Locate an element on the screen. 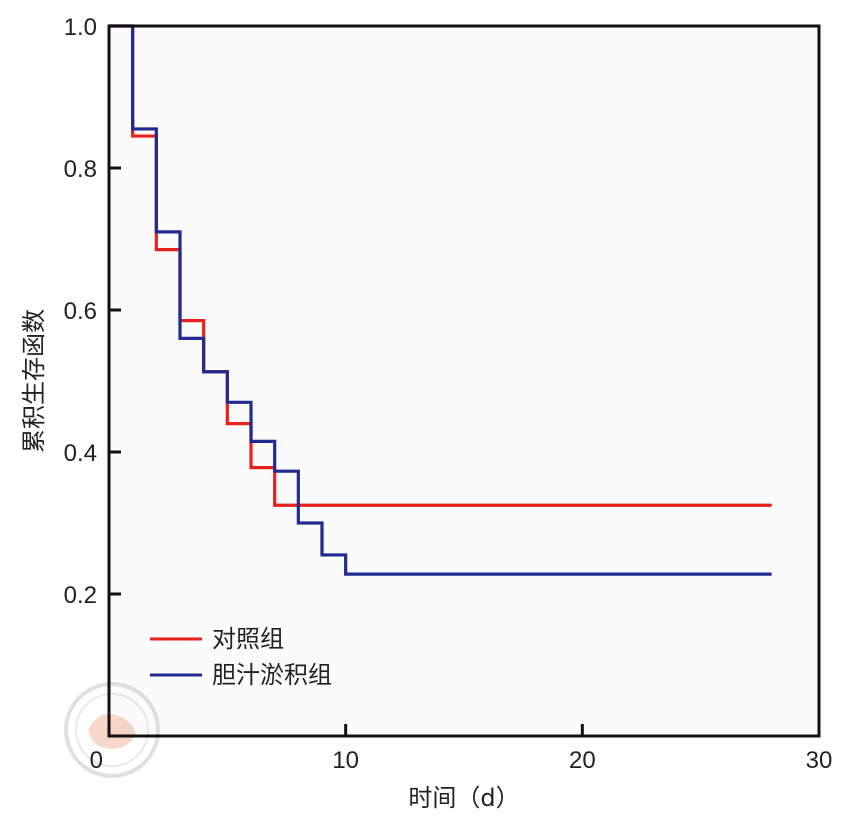 The height and width of the screenshot is (823, 850). x-tick-label: 0 is located at coordinates (96, 760).